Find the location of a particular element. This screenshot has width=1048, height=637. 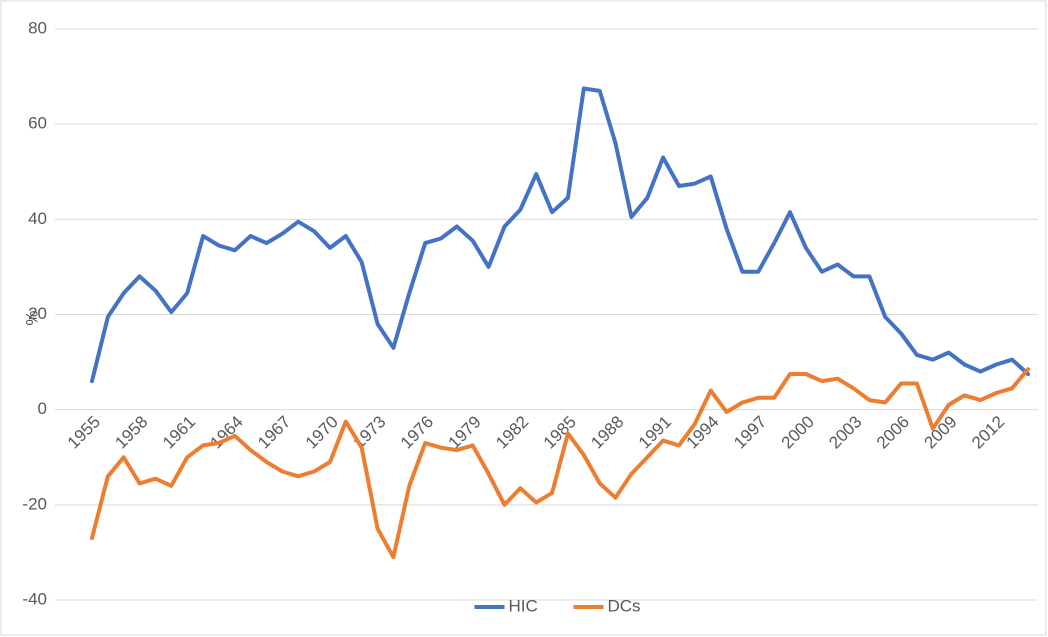

y-tick-label: 20 is located at coordinates (37, 313).